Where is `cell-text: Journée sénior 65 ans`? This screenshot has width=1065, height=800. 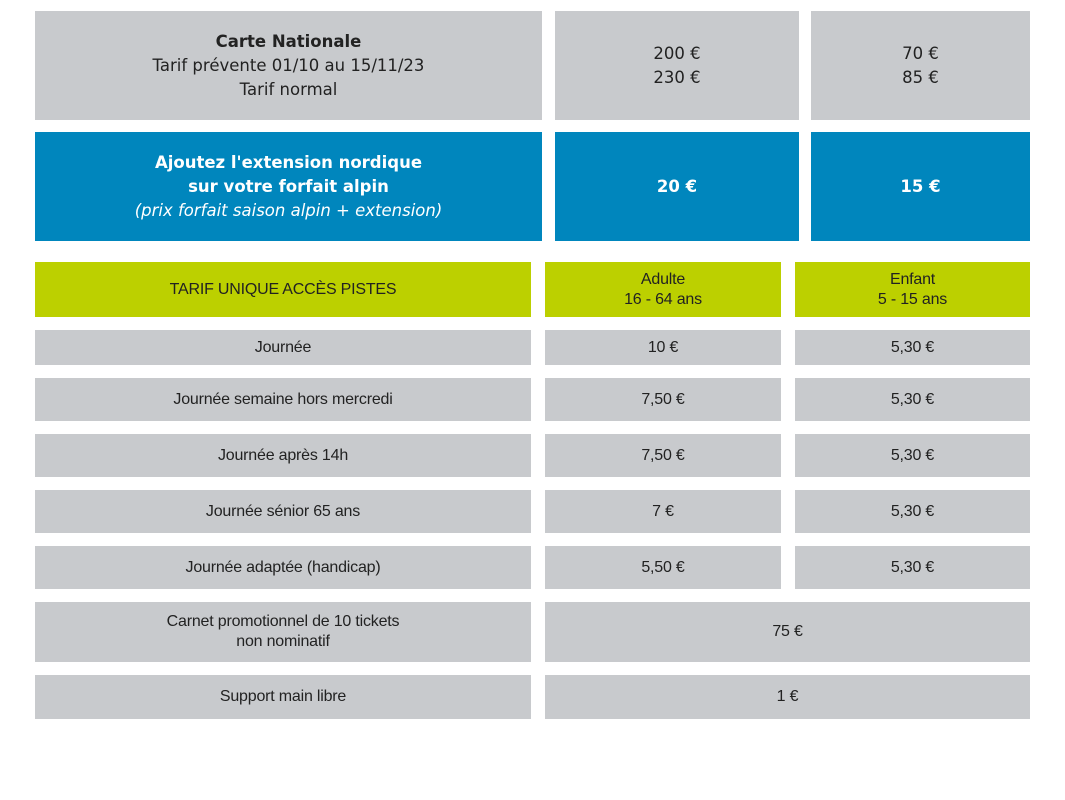
cell-text: Journée sénior 65 ans is located at coordinates (283, 511).